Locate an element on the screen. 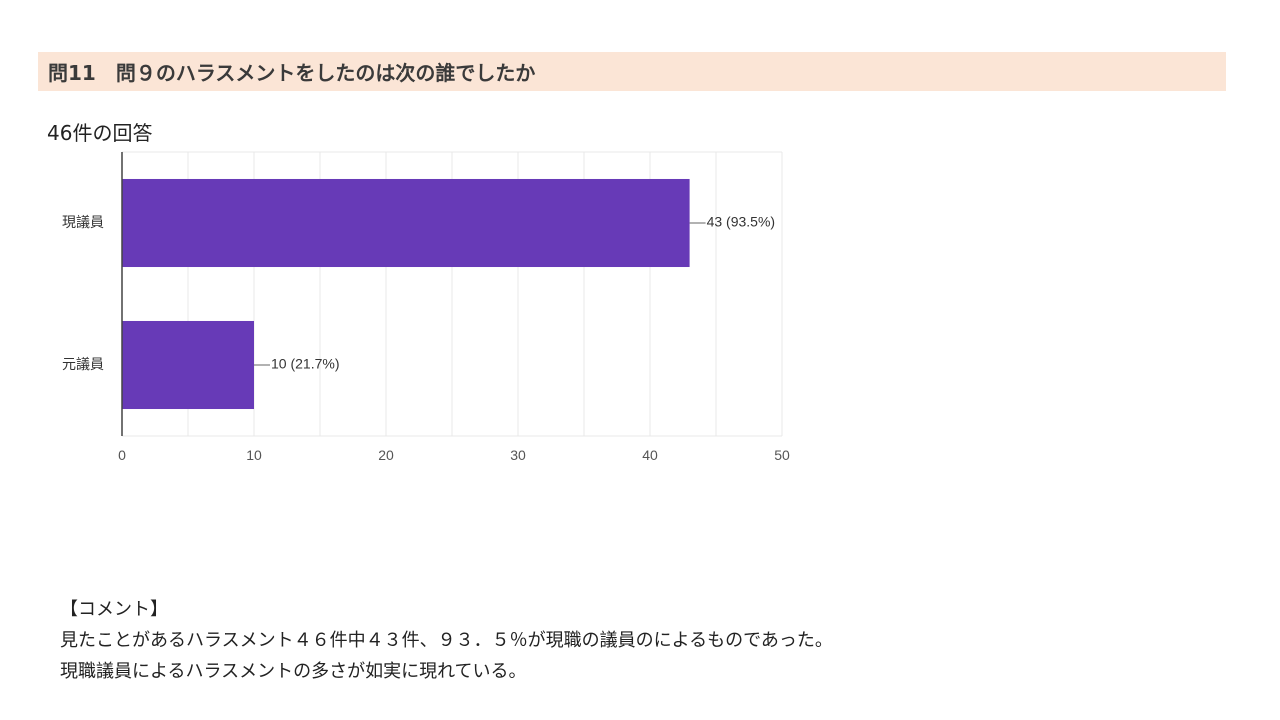 This screenshot has height=720, width=1280. x-tick-label: 10 is located at coordinates (254, 455).